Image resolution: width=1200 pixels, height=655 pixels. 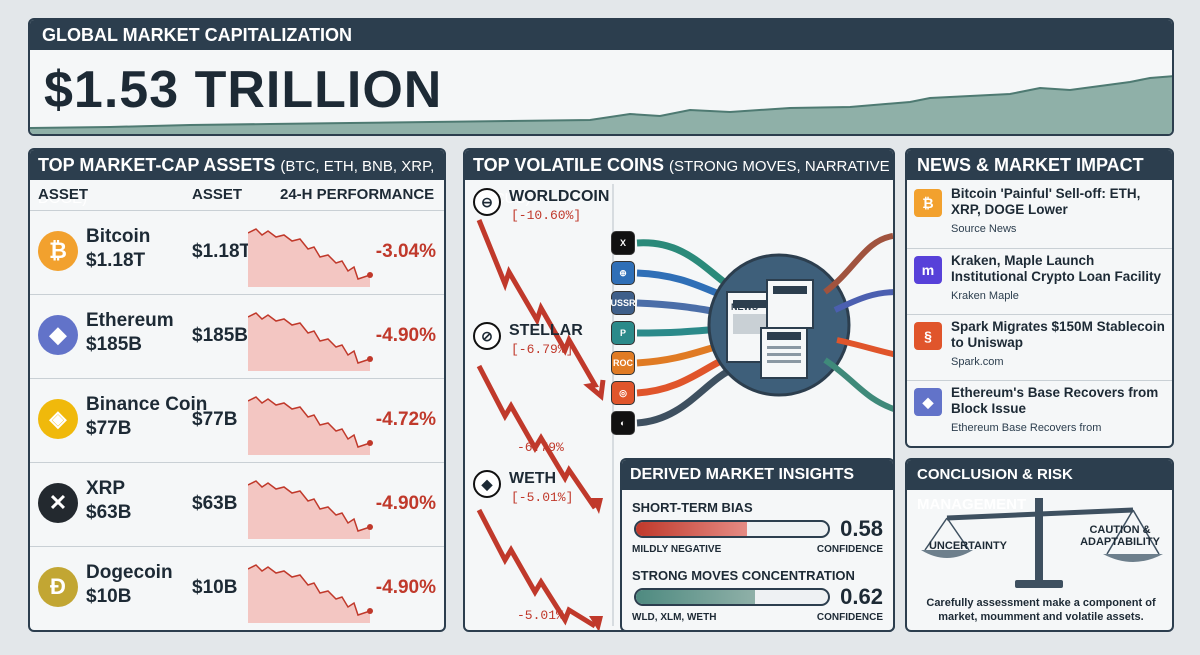 What do you see at coordinates (861, 596) in the screenshot?
I see `strong-moves-value: 0.62` at bounding box center [861, 596].